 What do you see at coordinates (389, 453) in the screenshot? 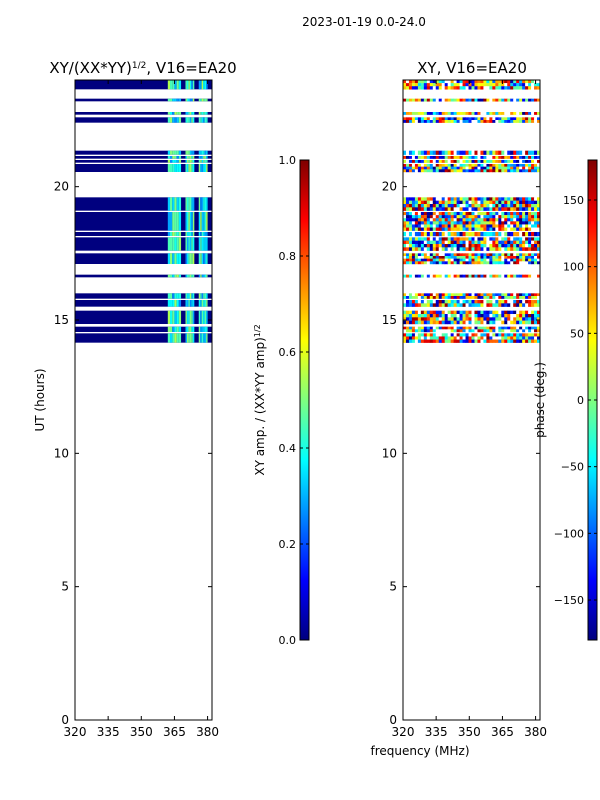
I see `y-tick-label: 10` at bounding box center [389, 453].